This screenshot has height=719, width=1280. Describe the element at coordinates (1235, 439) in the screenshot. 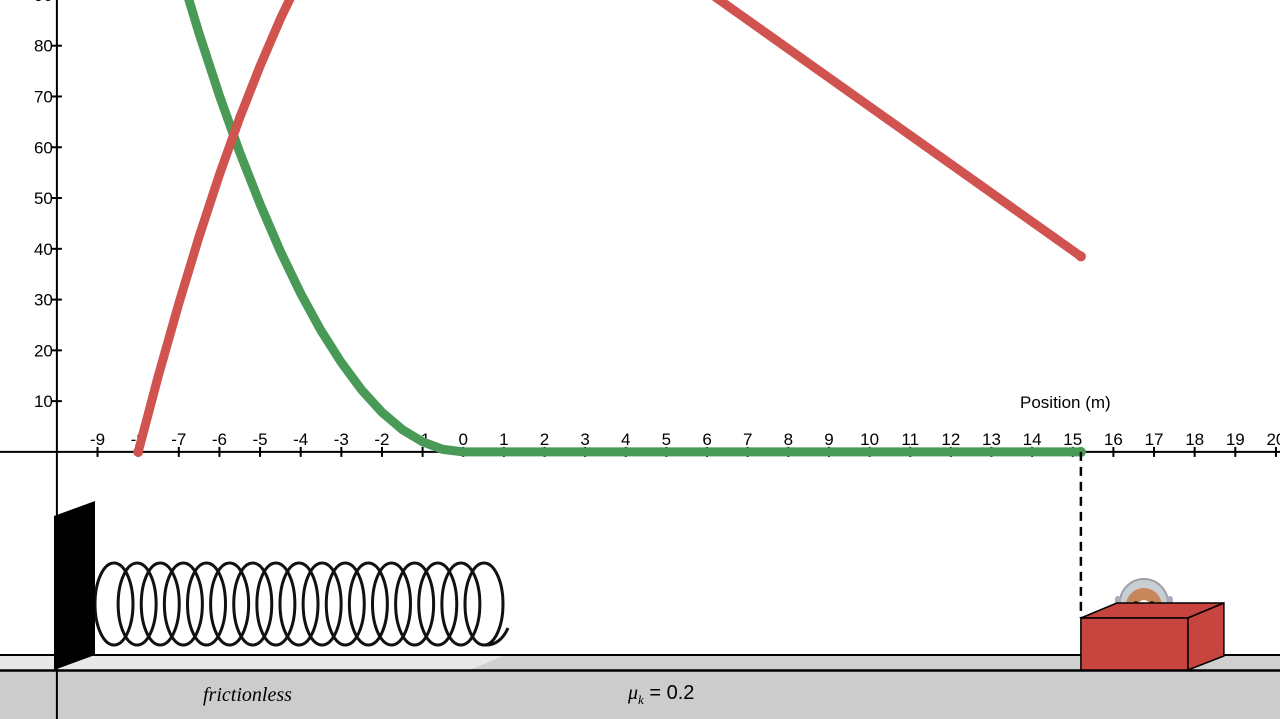

I see `x-tick-label: 19` at that location.